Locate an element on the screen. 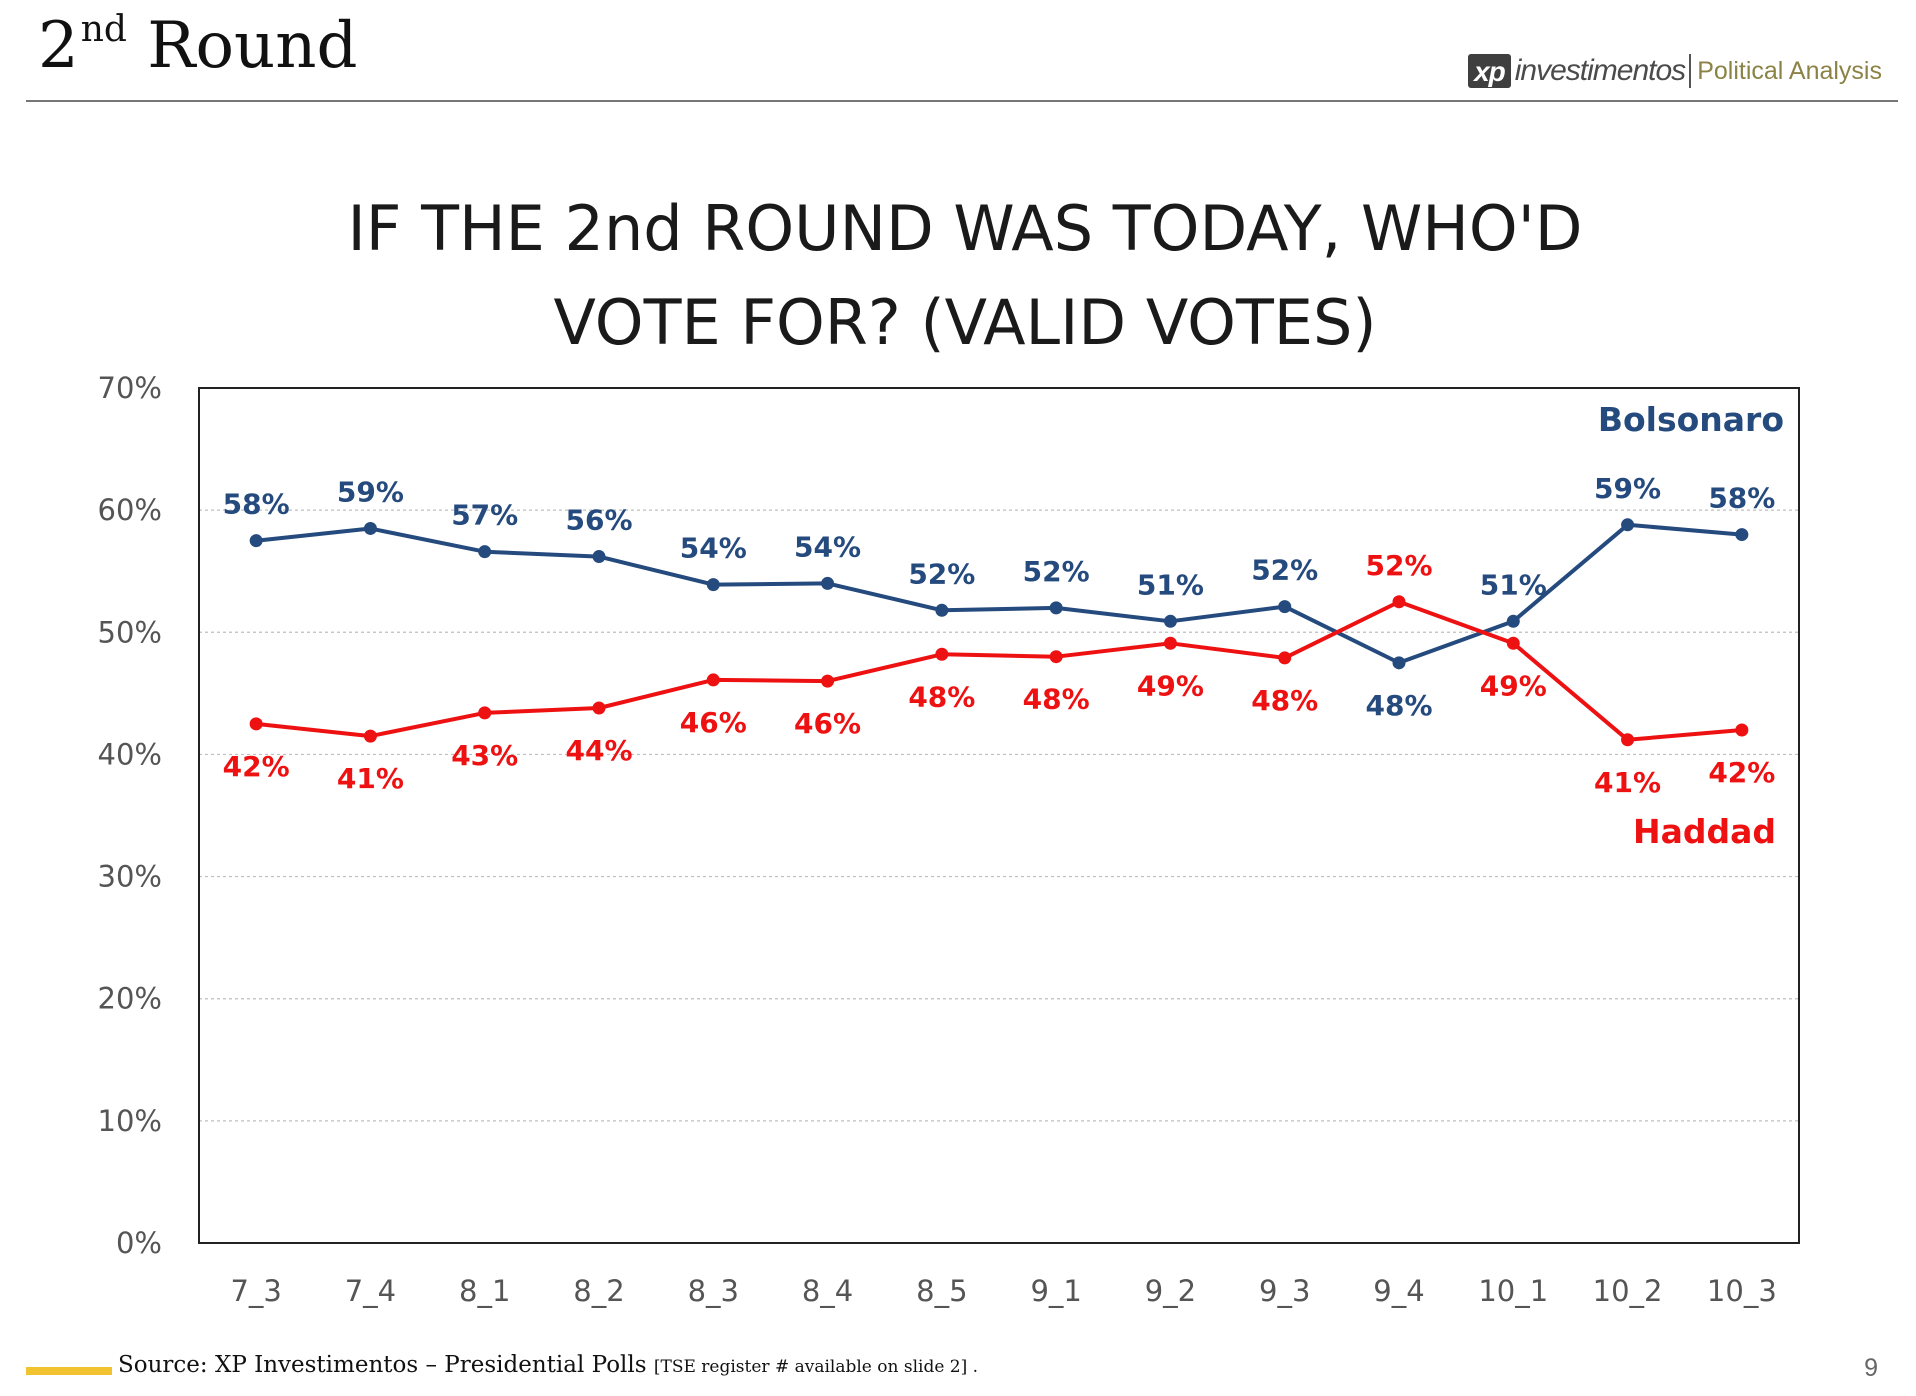  x-tick-label: 10_2 is located at coordinates (1628, 1291).